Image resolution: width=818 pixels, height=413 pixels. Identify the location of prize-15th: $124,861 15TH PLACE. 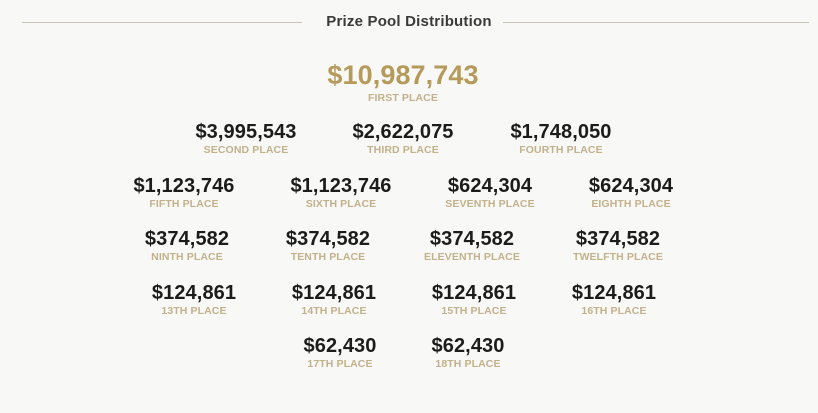
(474, 299).